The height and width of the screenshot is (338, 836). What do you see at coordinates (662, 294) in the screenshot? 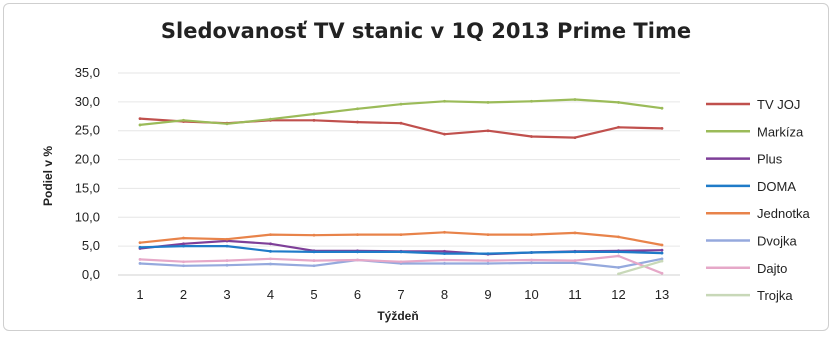
I see `x-tick-label: 13` at bounding box center [662, 294].